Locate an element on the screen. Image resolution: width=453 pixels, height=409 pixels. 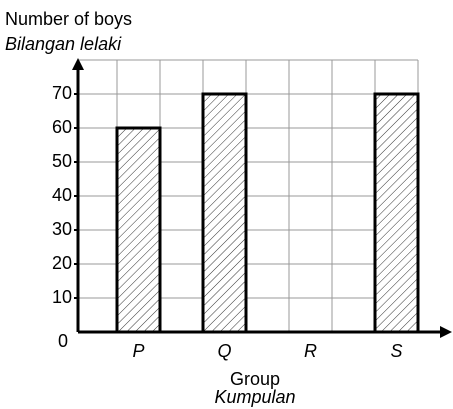
x-axis-label-alt: Kumpulan is located at coordinates (254, 397).